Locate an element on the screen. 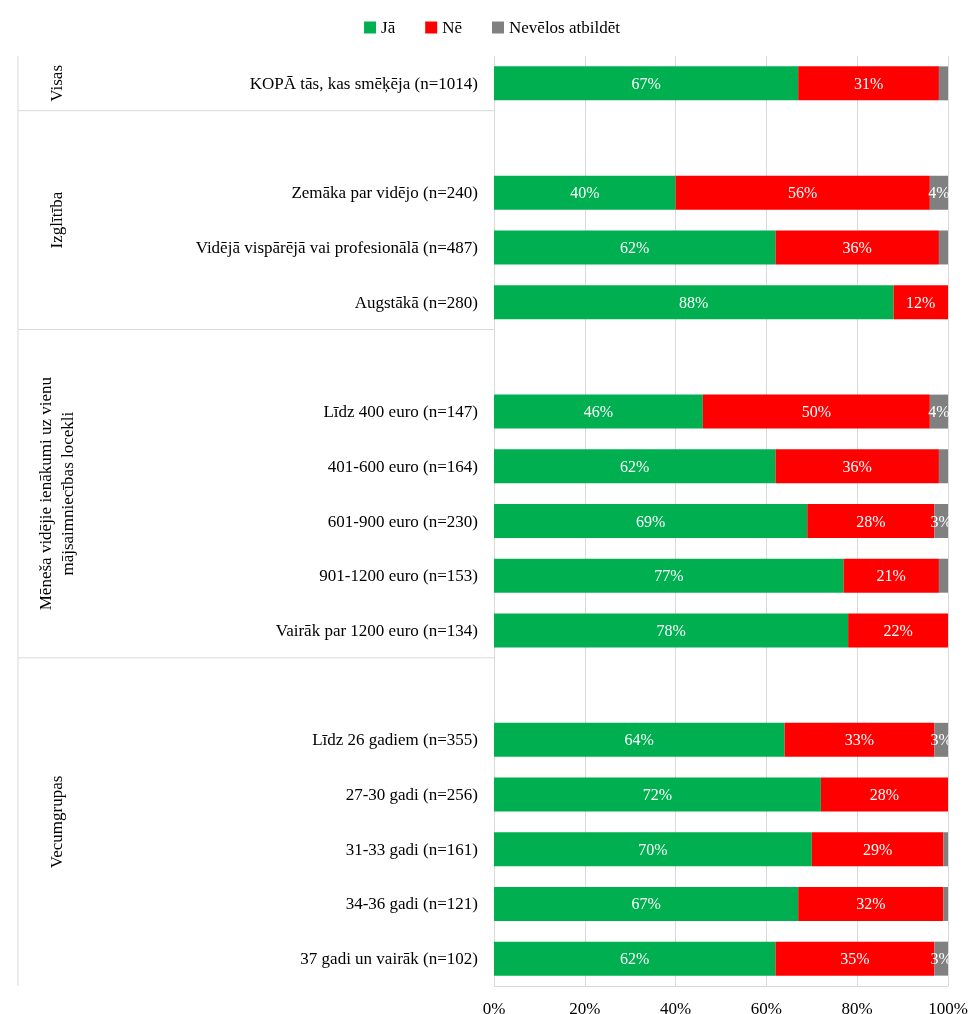  data-label: 69% is located at coordinates (650, 521).